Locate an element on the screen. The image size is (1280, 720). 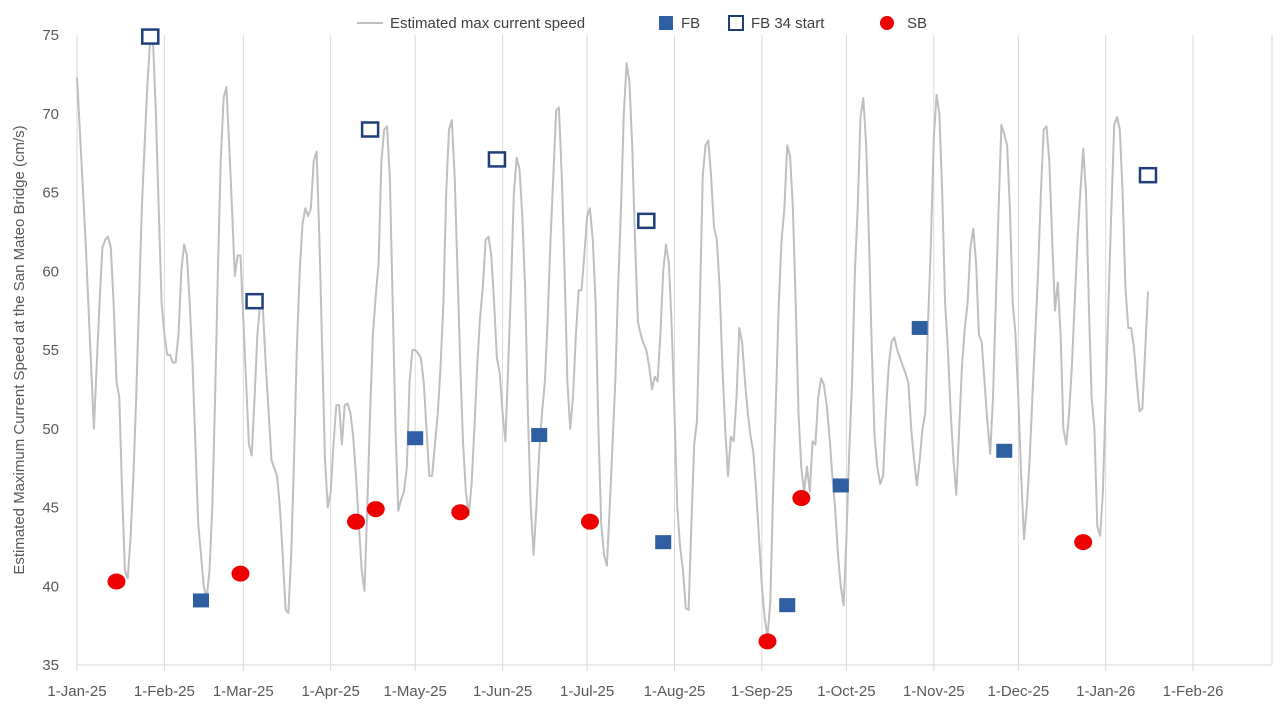
x-tick-label: 1-Sep-25 is located at coordinates (762, 691).